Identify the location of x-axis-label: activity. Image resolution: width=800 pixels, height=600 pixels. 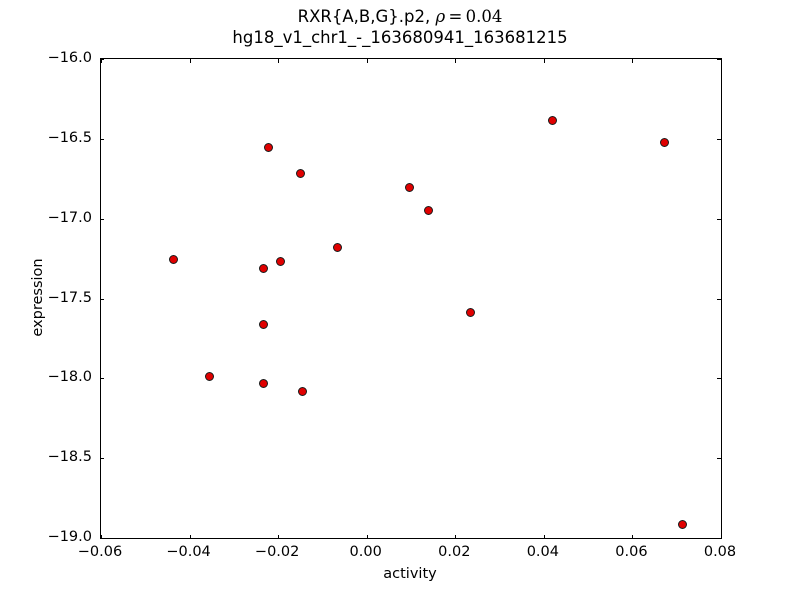
(410, 574).